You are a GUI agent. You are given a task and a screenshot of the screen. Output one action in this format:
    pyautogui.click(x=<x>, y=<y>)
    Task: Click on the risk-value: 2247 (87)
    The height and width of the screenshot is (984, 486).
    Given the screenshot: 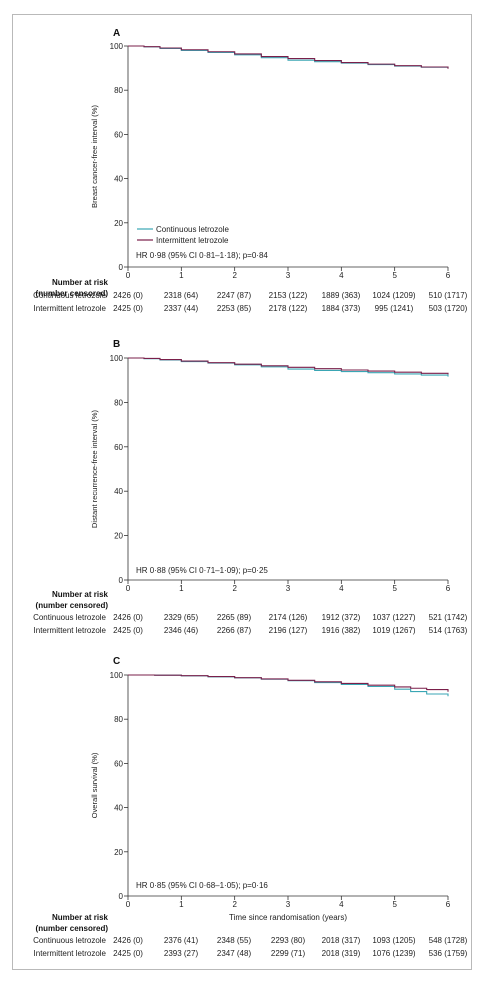 What is the action you would take?
    pyautogui.click(x=234, y=295)
    